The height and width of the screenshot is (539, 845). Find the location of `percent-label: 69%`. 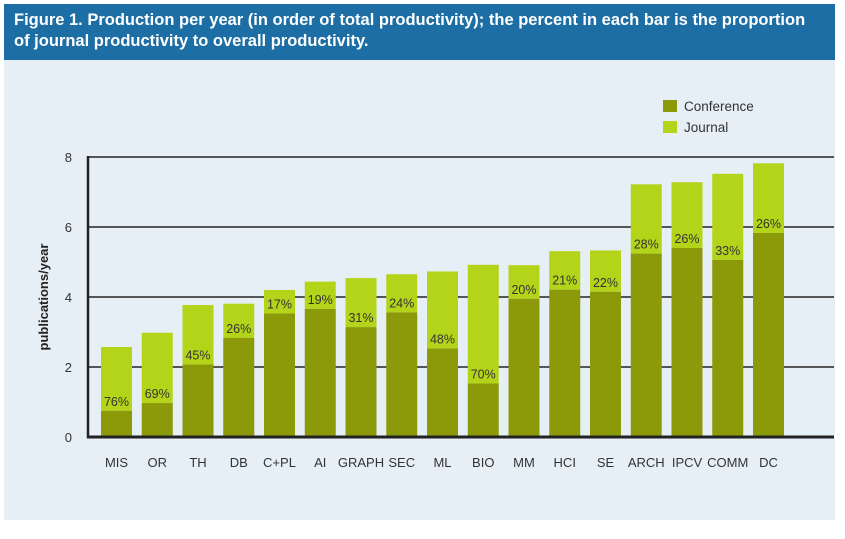

percent-label: 69% is located at coordinates (157, 394).